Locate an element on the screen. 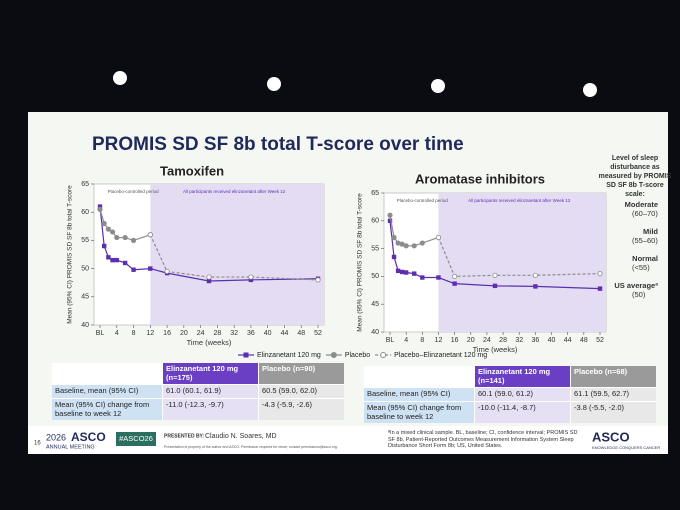 The width and height of the screenshot is (680, 510). x-tick-label: 36 is located at coordinates (251, 333).